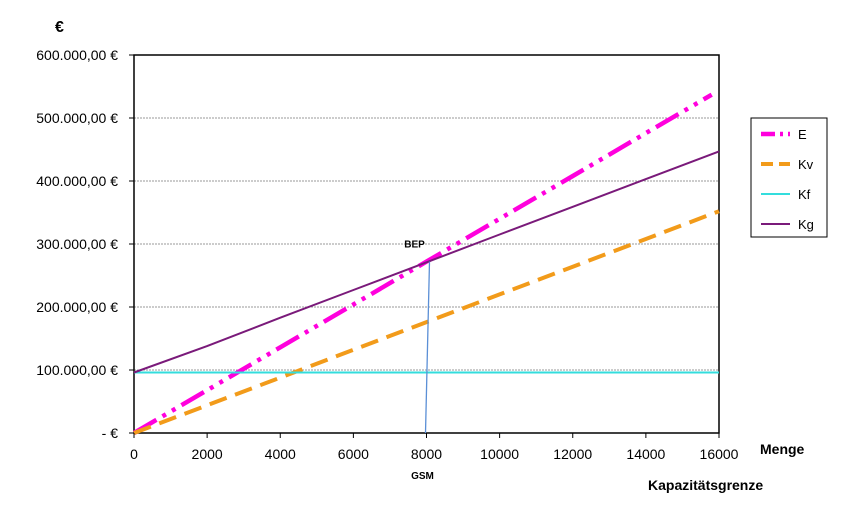 The height and width of the screenshot is (516, 858). Describe the element at coordinates (572, 454) in the screenshot. I see `x-tick-label: 12000` at that location.